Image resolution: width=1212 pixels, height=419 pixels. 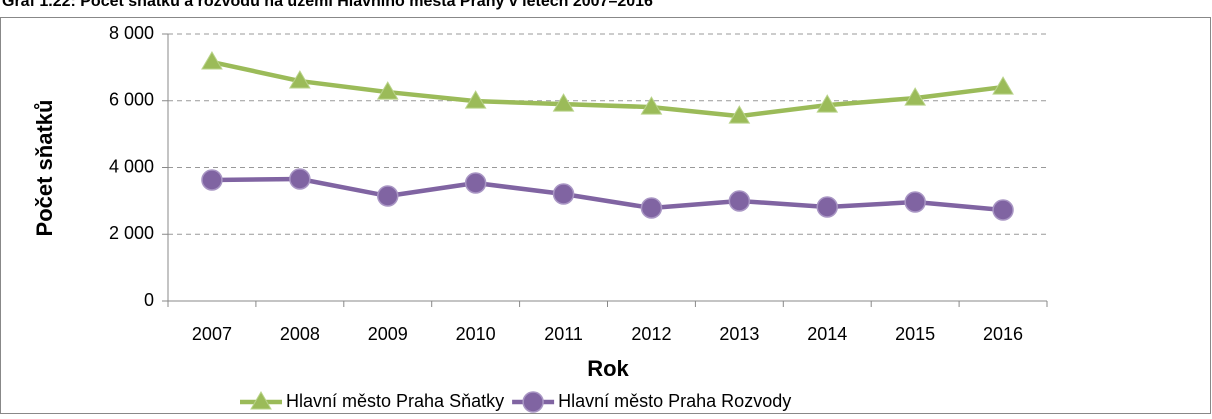 I want to click on y-tick-label: 6 000, so click(x=131, y=100).